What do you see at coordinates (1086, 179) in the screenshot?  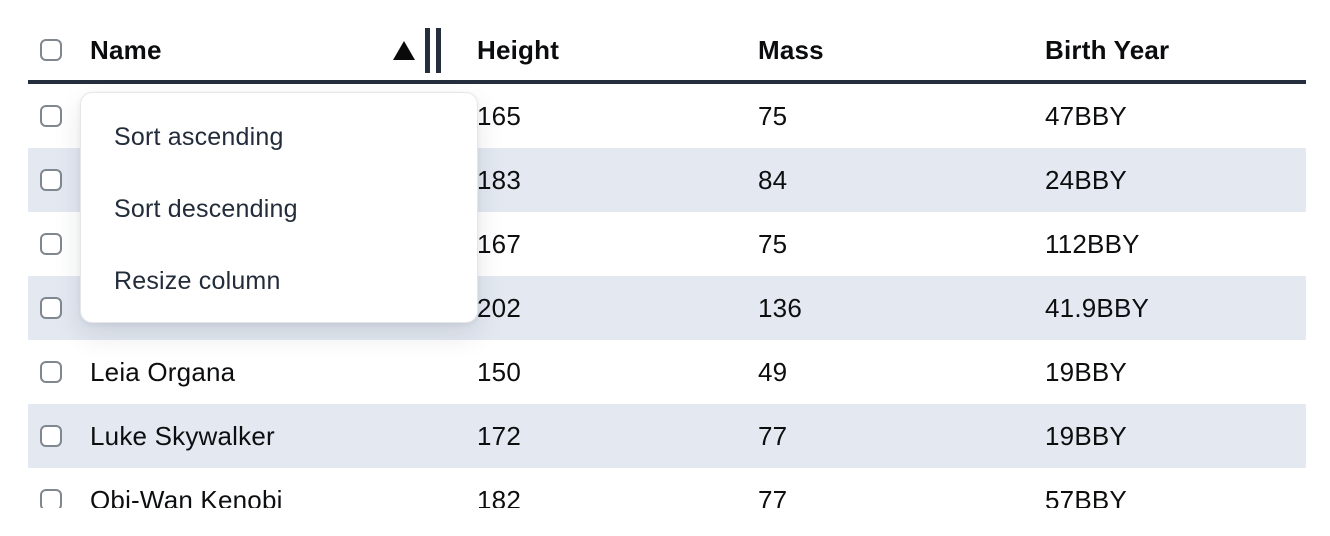 I see `cell-birth-year: 24BBY` at bounding box center [1086, 179].